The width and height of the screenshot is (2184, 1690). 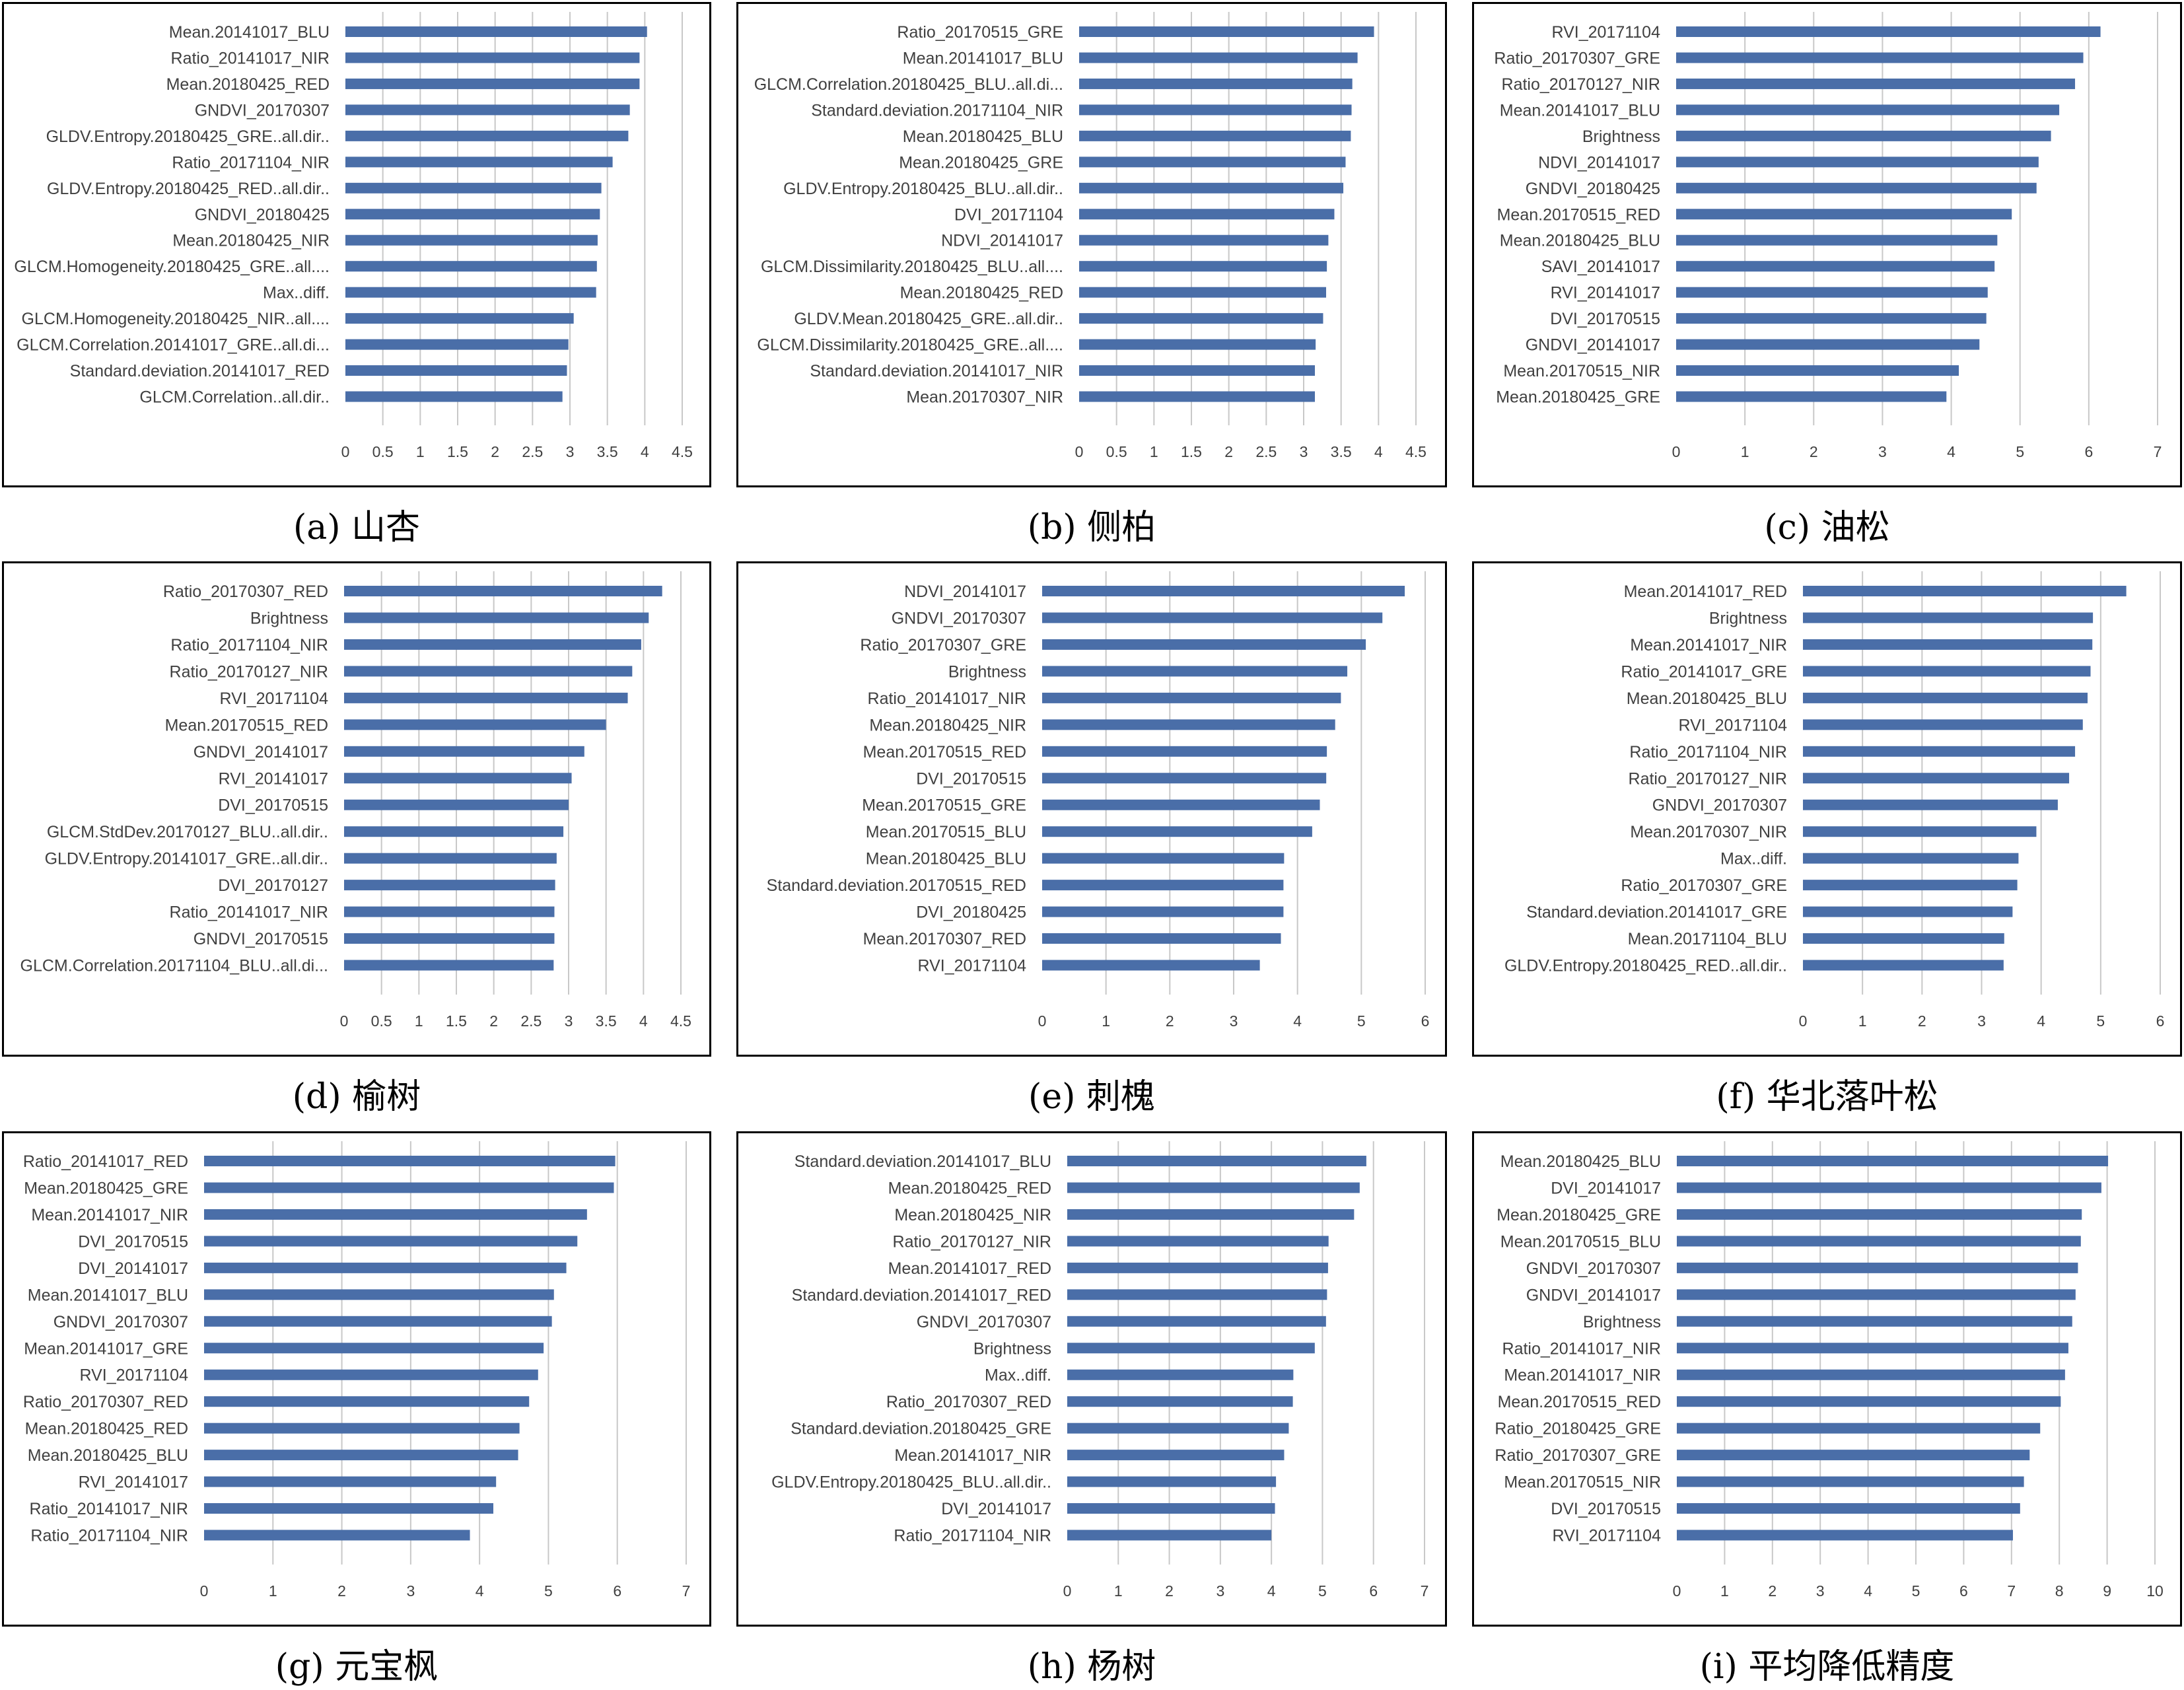 I want to click on x-tick-label: 1.5, so click(x=457, y=451).